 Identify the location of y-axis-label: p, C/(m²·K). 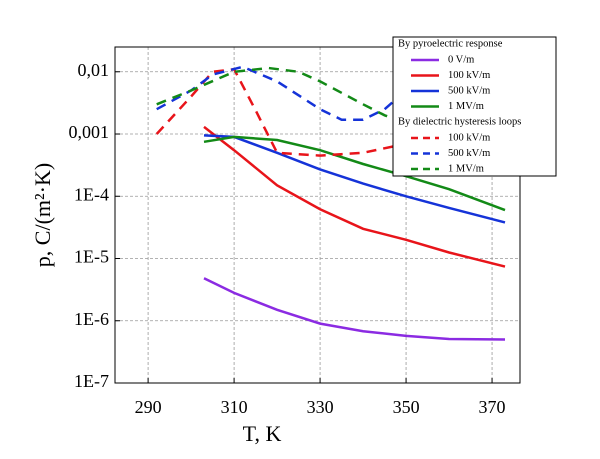
(42, 215).